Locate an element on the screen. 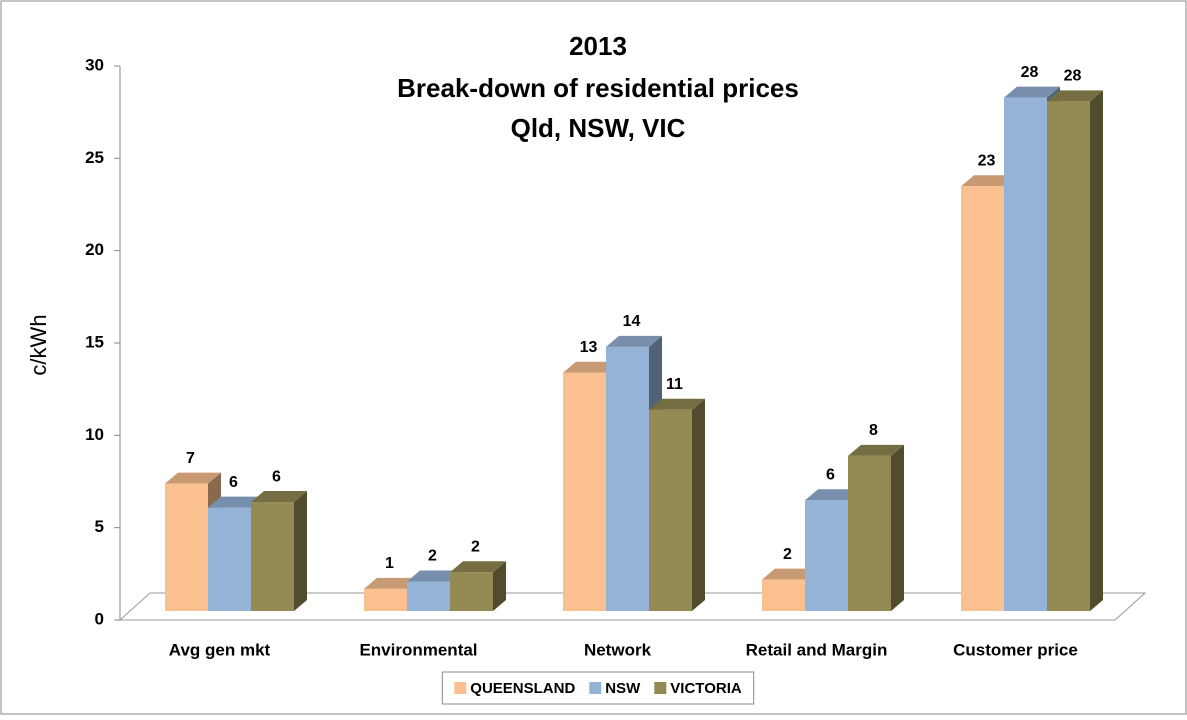 The width and height of the screenshot is (1187, 720). legend: QUEENSLAND NSW VICTORIA is located at coordinates (598, 688).